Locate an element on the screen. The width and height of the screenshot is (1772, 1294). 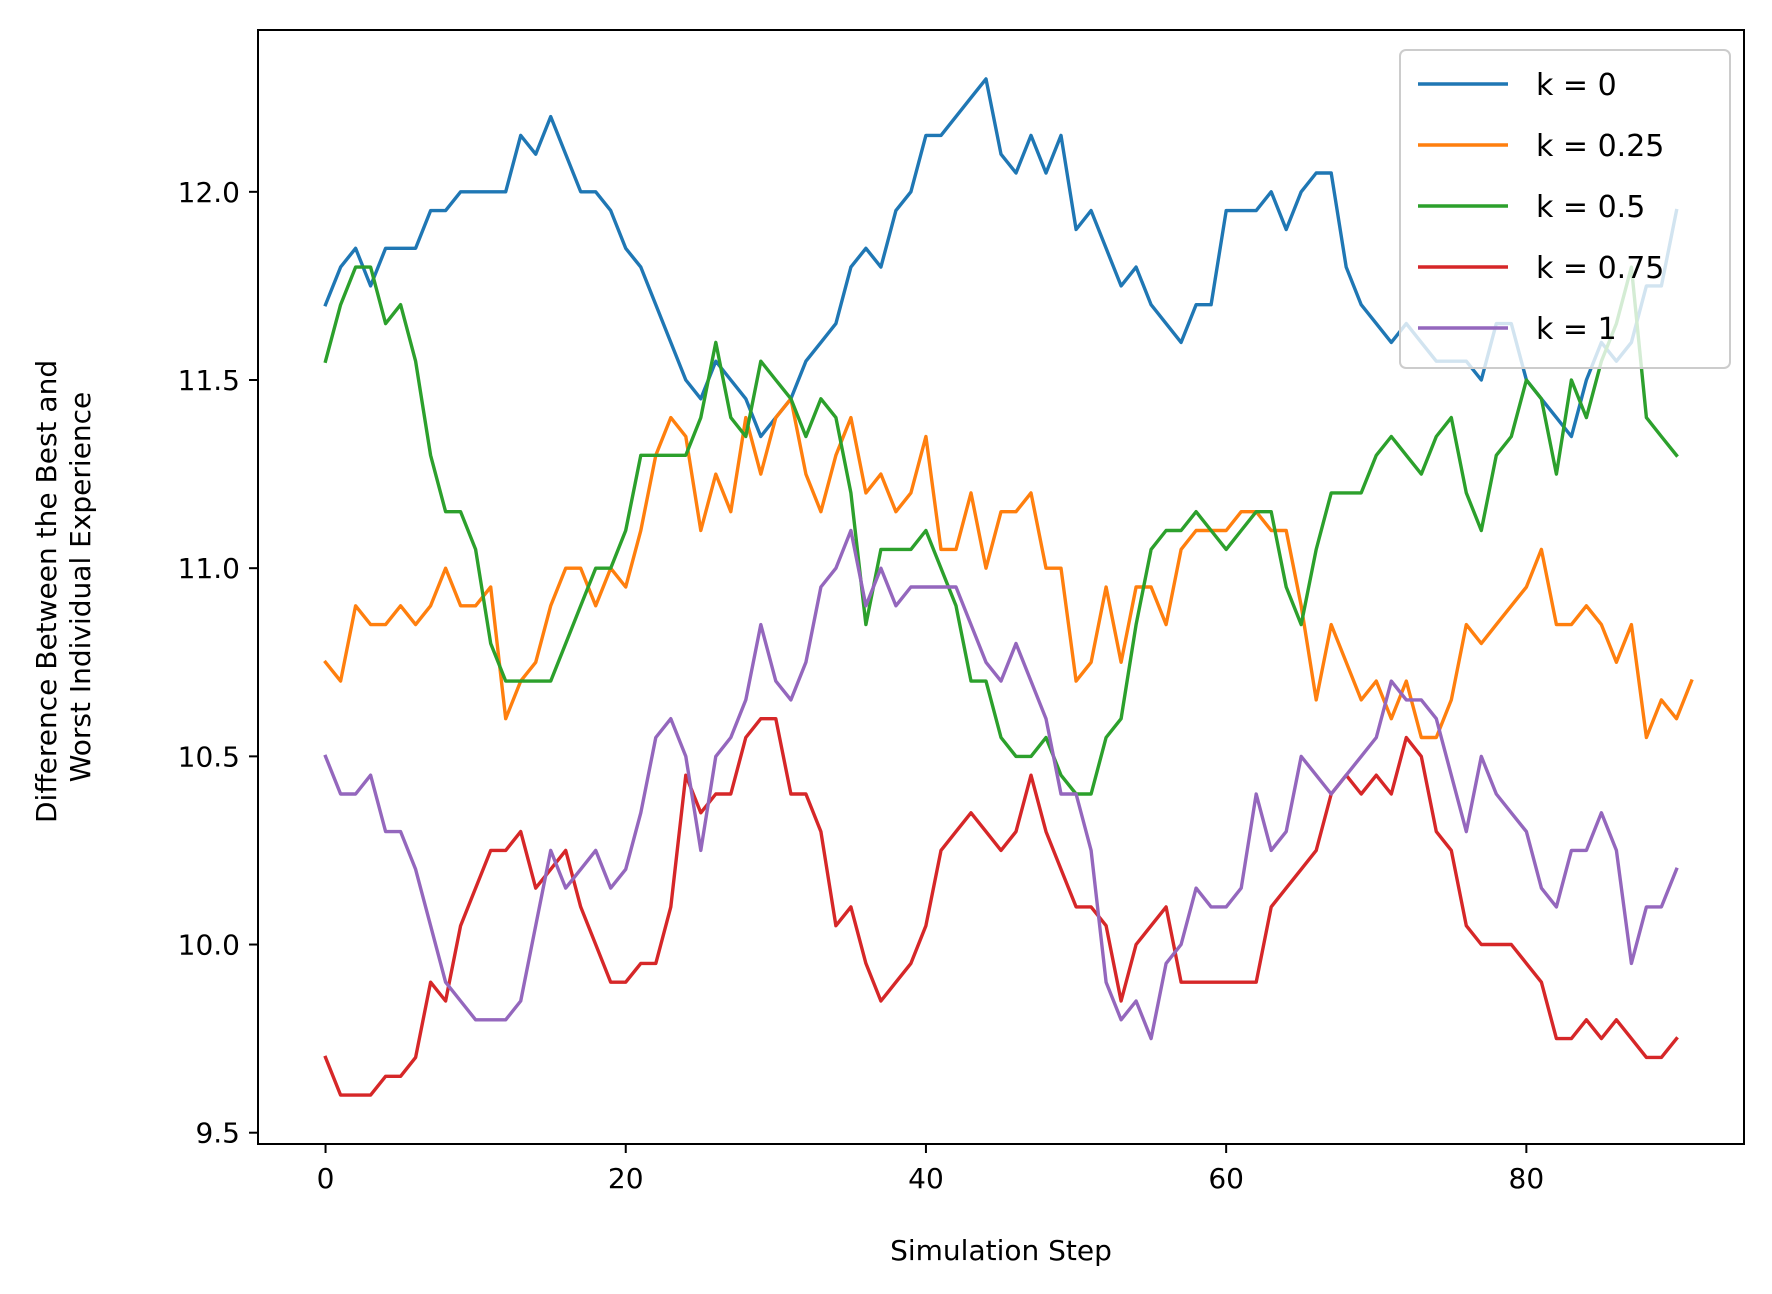
y-axis: 9.5 10.0 10.5 11.0 11.5 12.0 is located at coordinates (218, 663).